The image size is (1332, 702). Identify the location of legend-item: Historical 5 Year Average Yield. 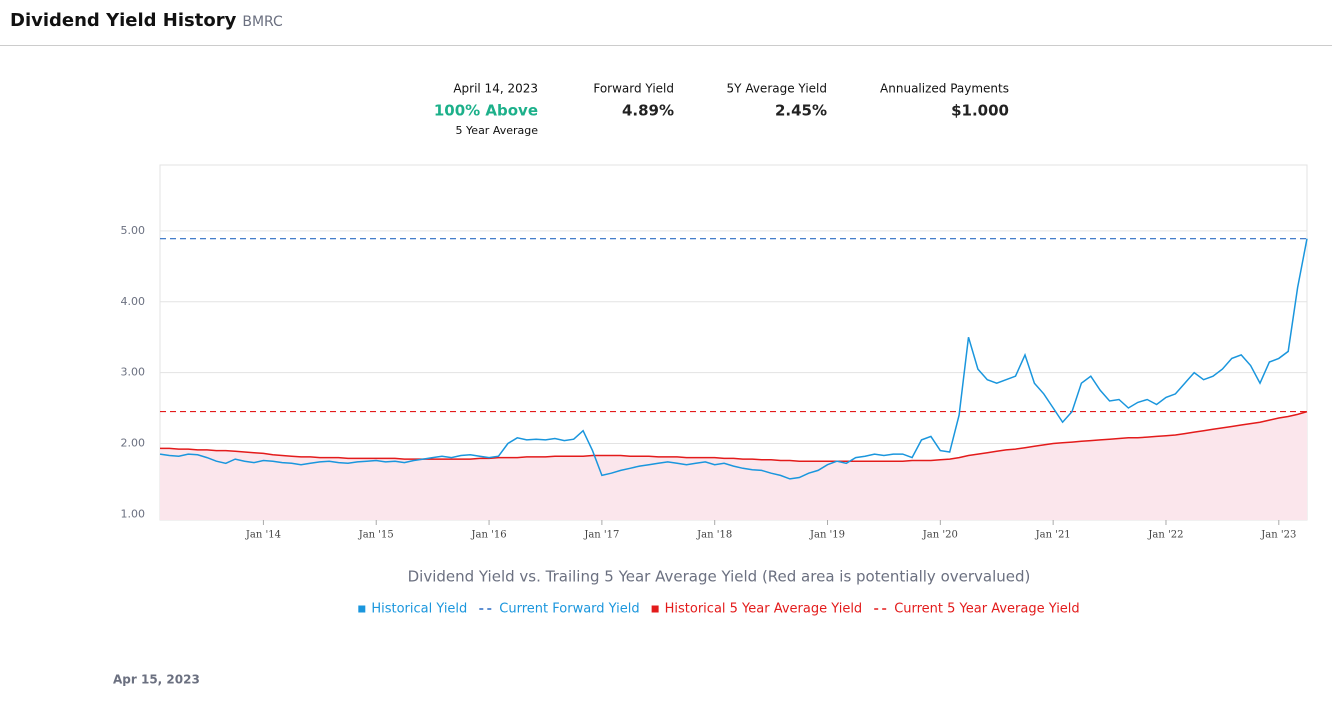
(757, 609).